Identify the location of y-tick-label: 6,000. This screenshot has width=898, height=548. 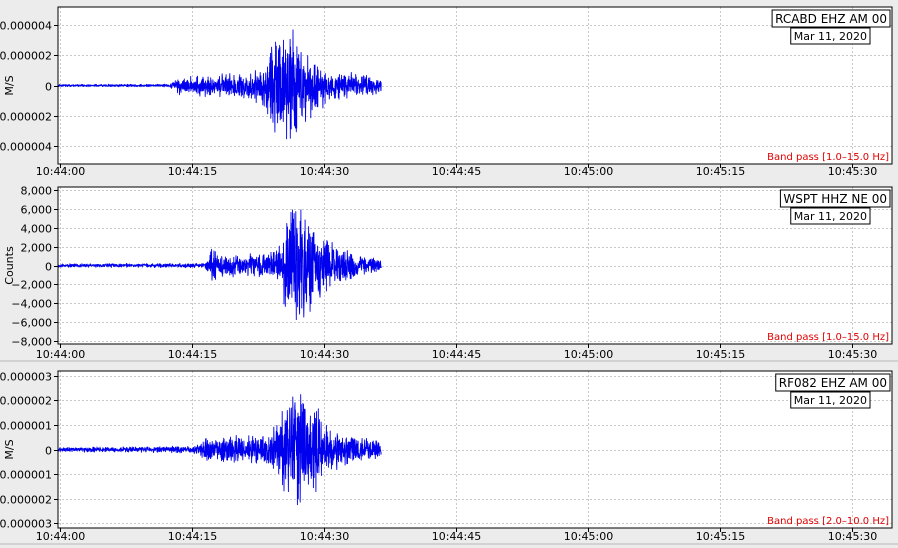
(37, 210).